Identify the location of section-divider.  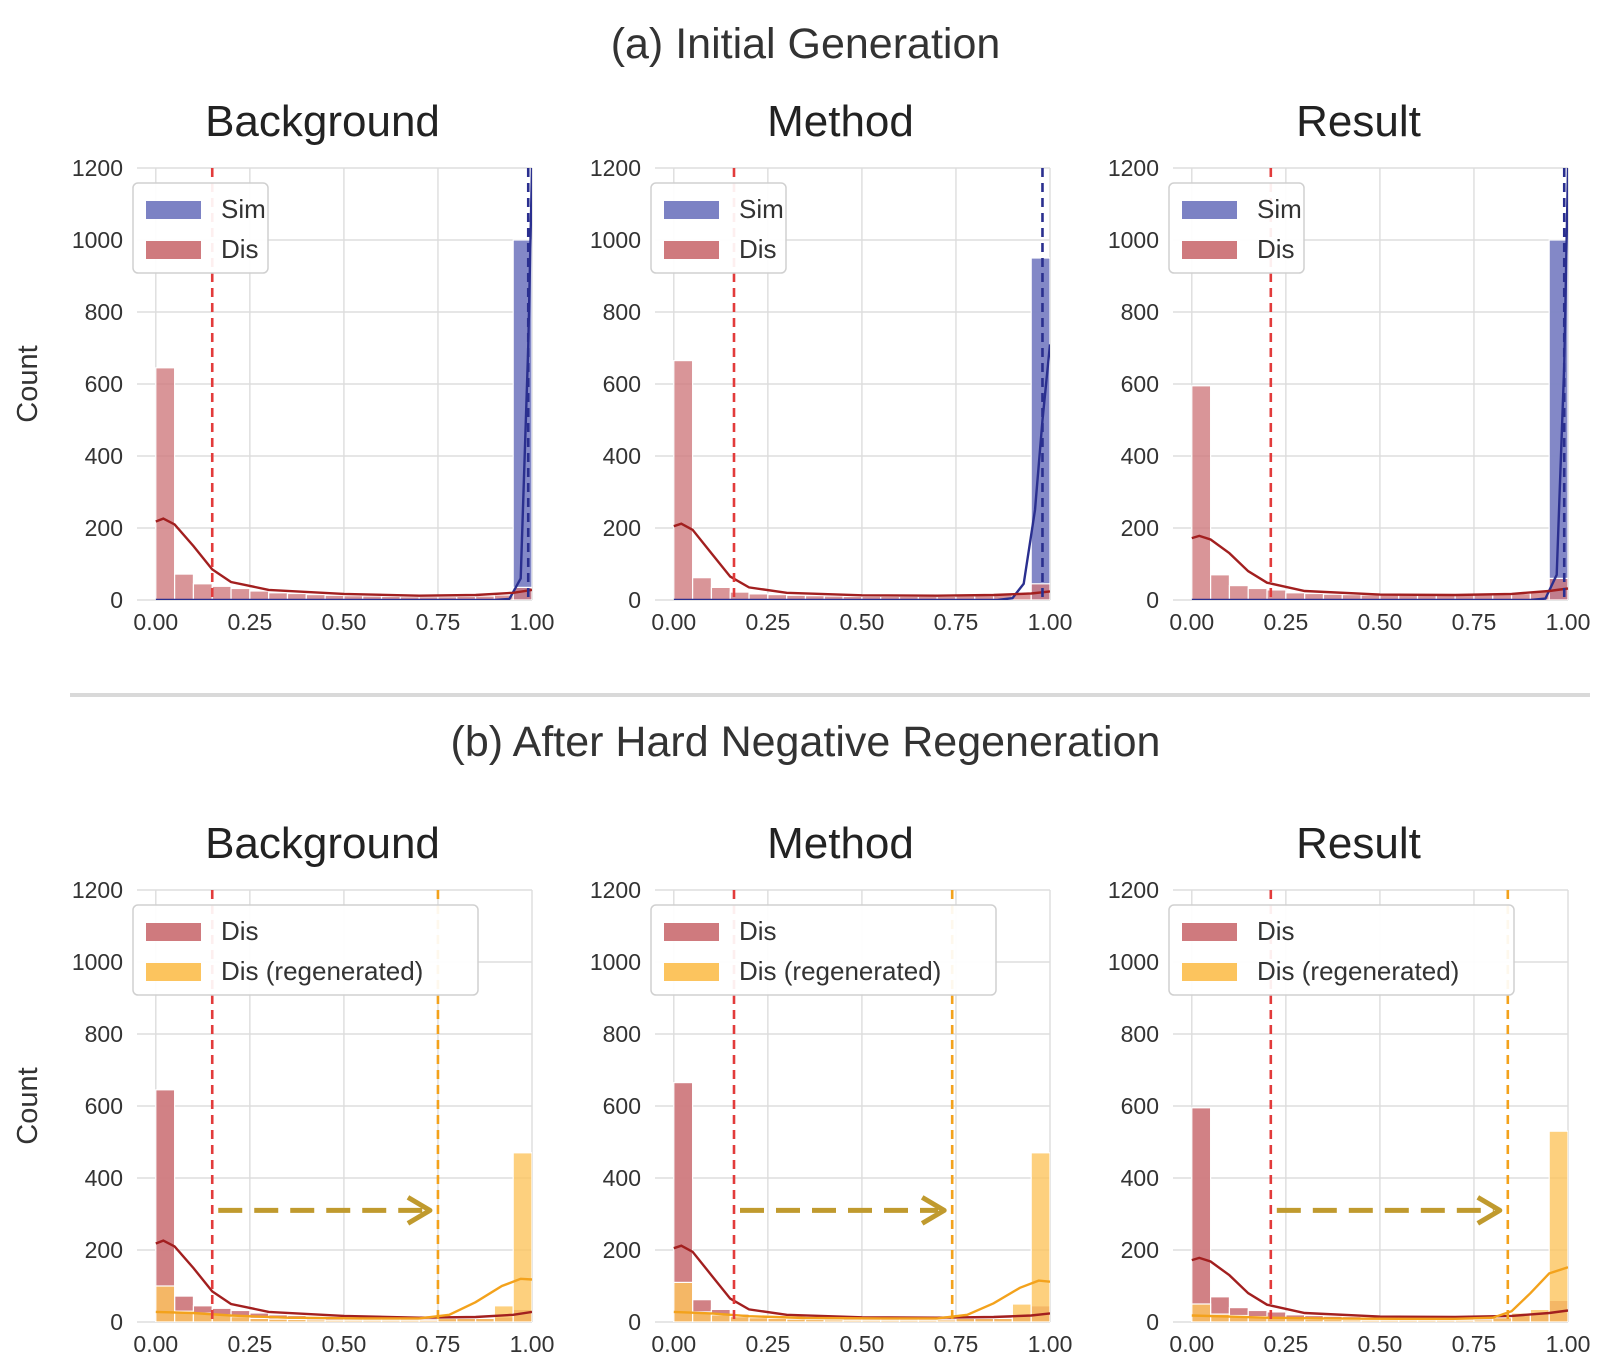
(830, 695).